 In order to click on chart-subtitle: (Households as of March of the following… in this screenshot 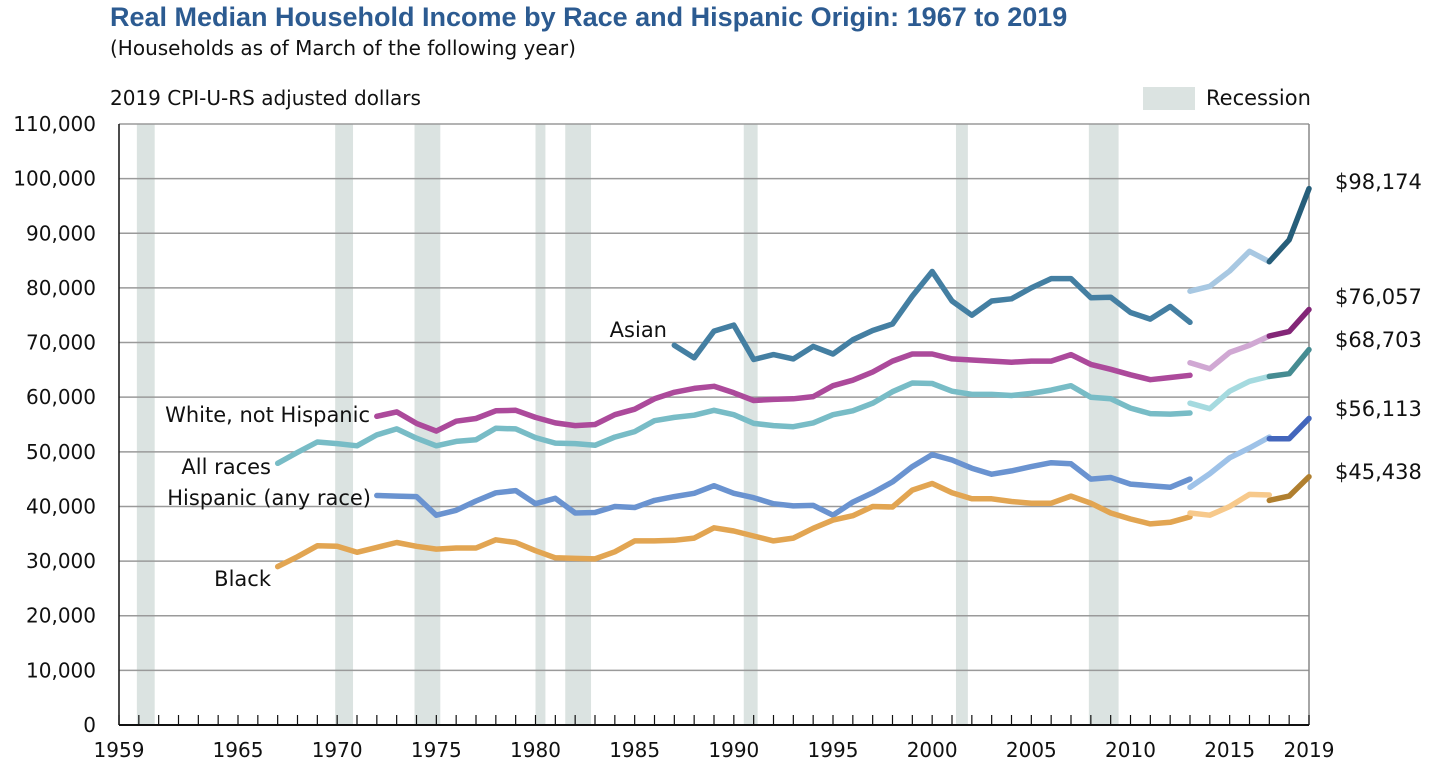, I will do `click(343, 48)`.